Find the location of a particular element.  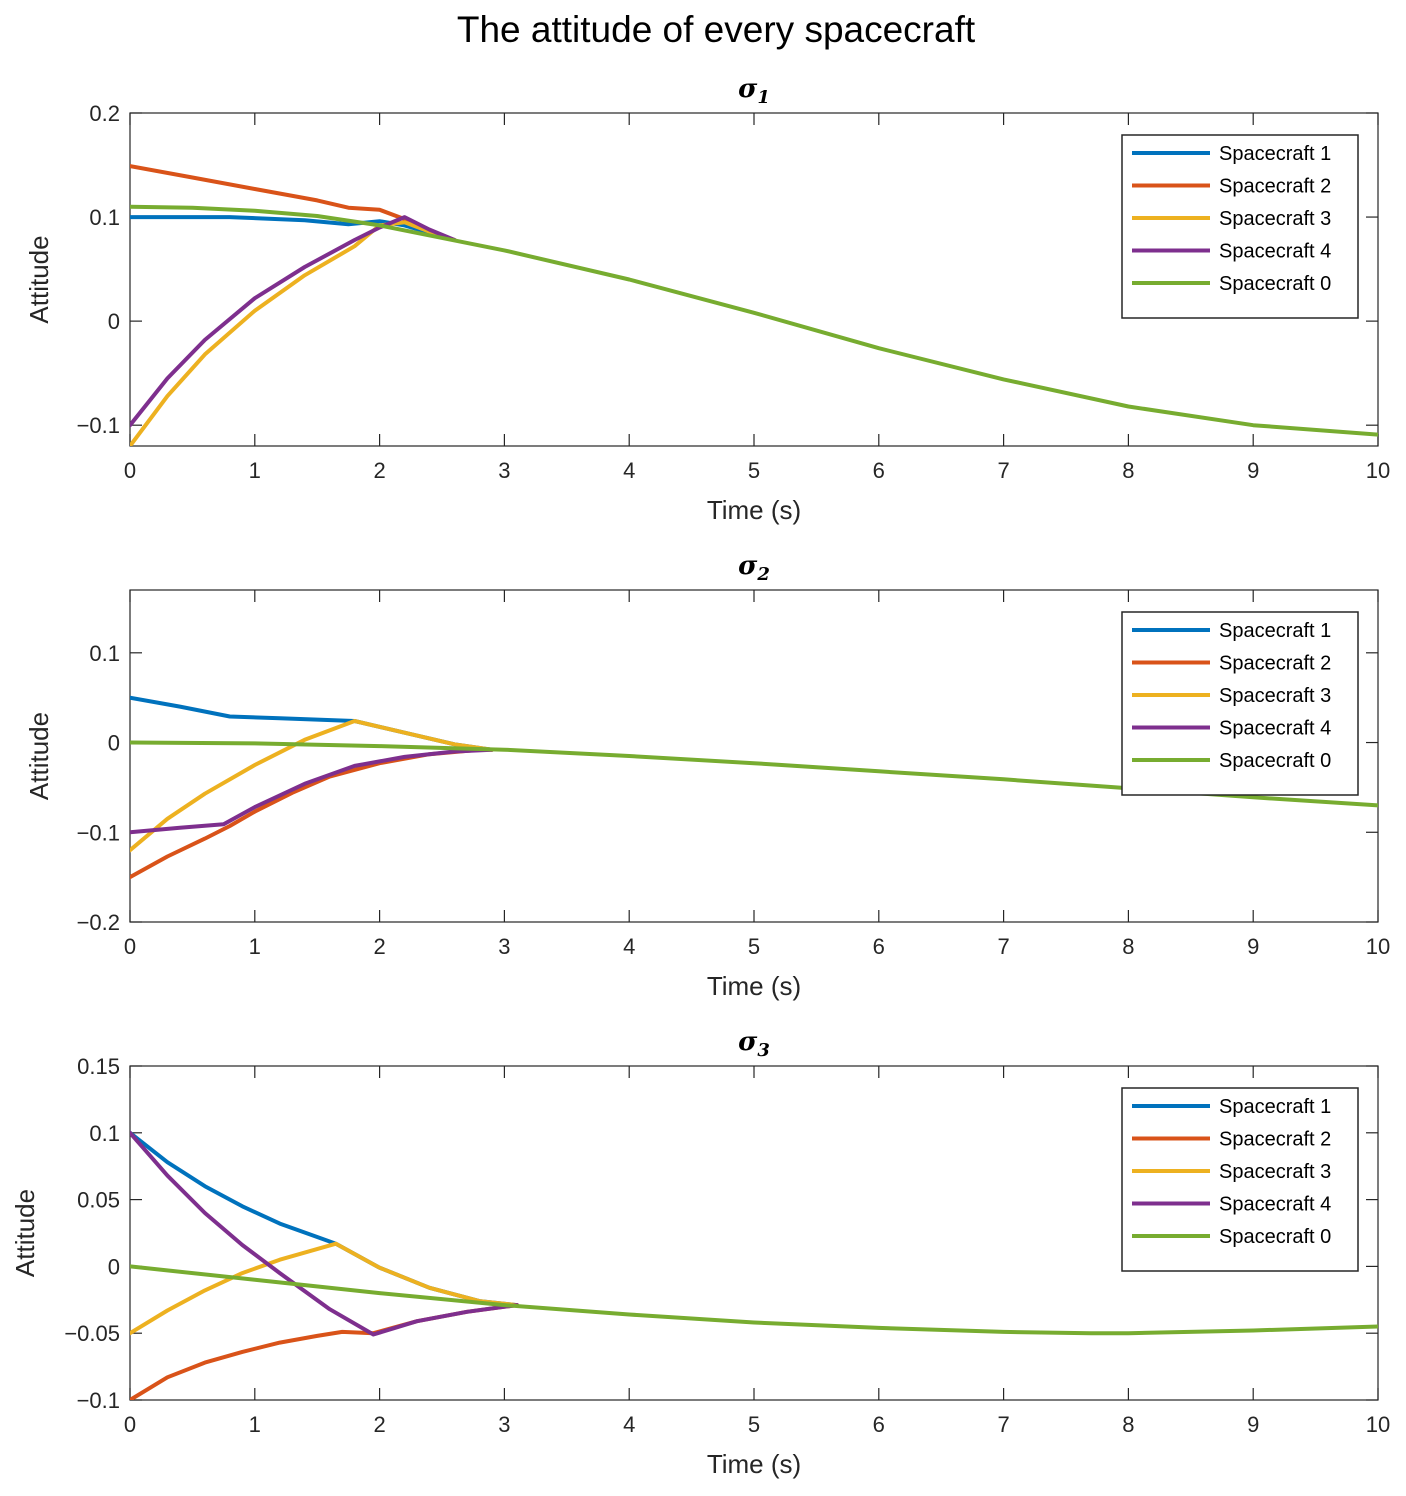

subplot-title-subscript: 1 is located at coordinates (763, 97).